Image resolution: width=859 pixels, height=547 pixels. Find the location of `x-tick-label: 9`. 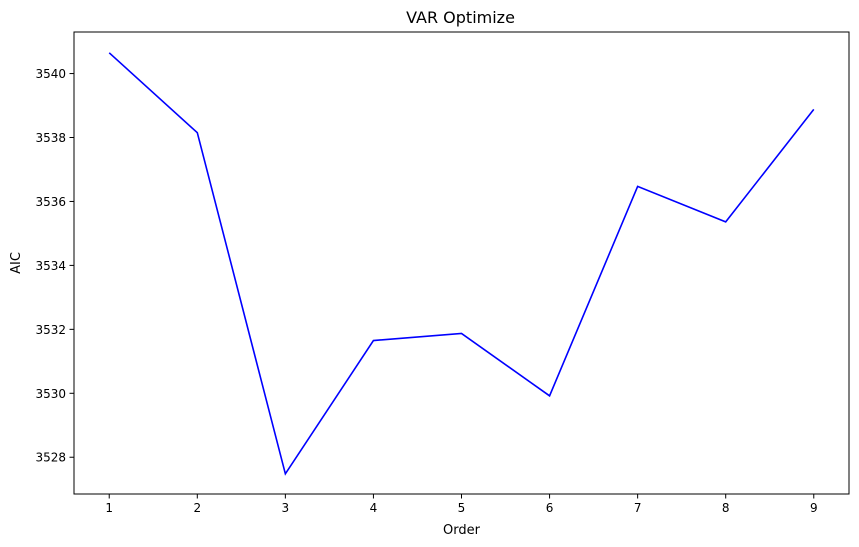

x-tick-label: 9 is located at coordinates (814, 508).